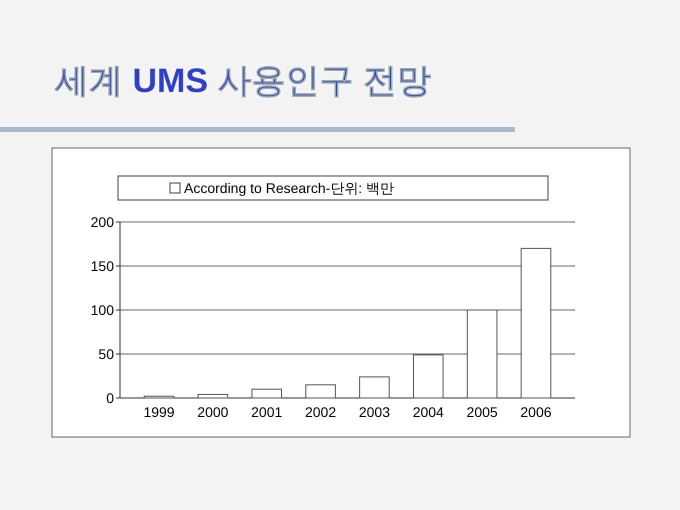 This screenshot has height=510, width=680. What do you see at coordinates (102, 310) in the screenshot?
I see `y-tick-label: 100` at bounding box center [102, 310].